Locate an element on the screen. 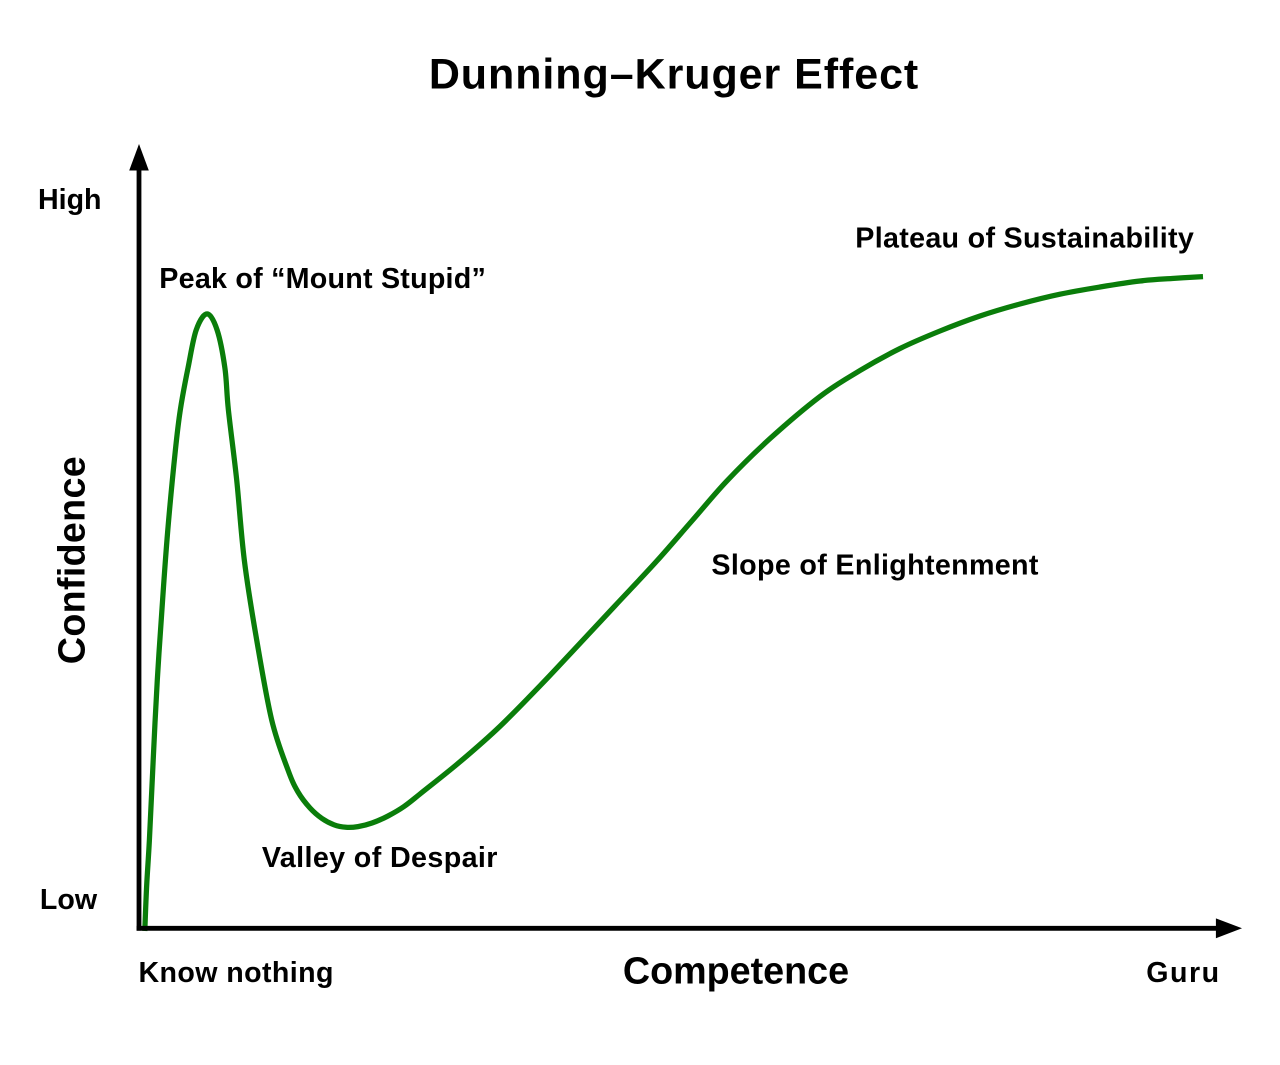 The width and height of the screenshot is (1280, 1065). svg-text: Low is located at coordinates (69, 900).